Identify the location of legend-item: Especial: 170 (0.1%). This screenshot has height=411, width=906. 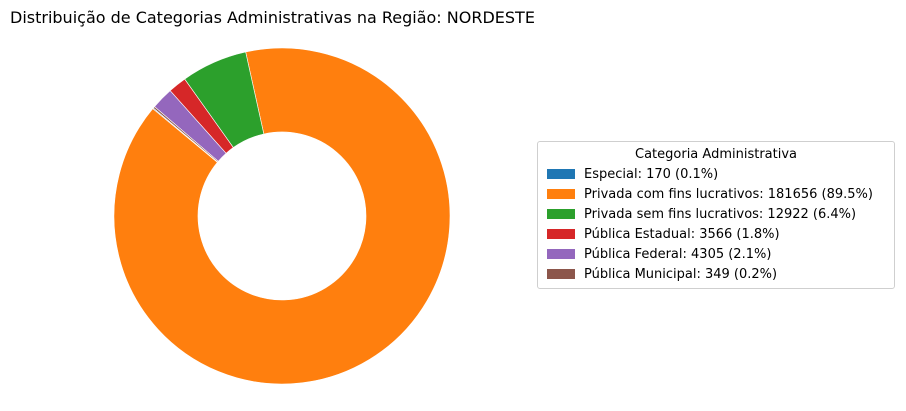
(632, 174).